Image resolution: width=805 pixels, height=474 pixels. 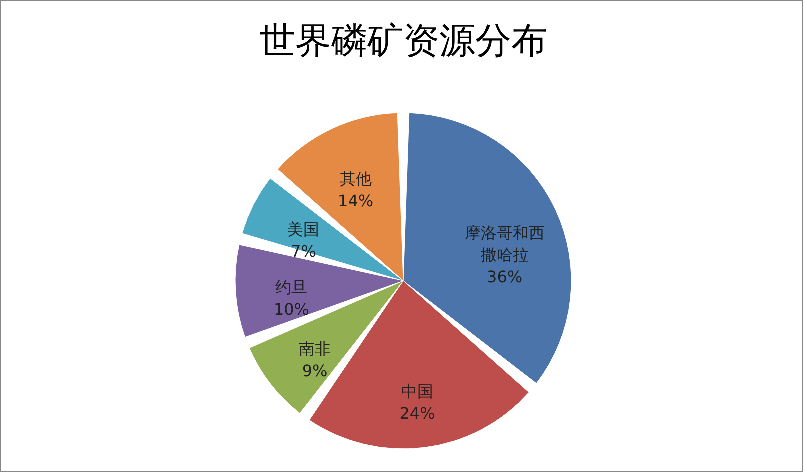 What do you see at coordinates (356, 201) in the screenshot?
I see `data-label: 14%` at bounding box center [356, 201].